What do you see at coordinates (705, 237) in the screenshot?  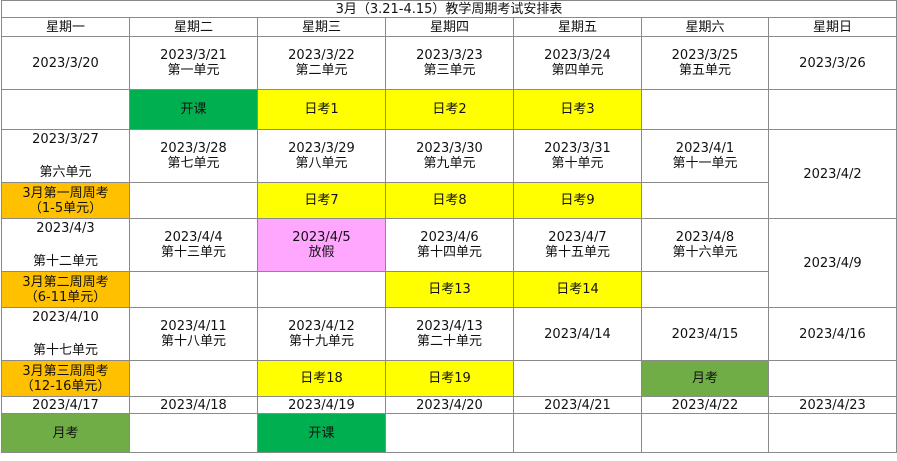 I see `date-text: 2023/4/8` at bounding box center [705, 237].